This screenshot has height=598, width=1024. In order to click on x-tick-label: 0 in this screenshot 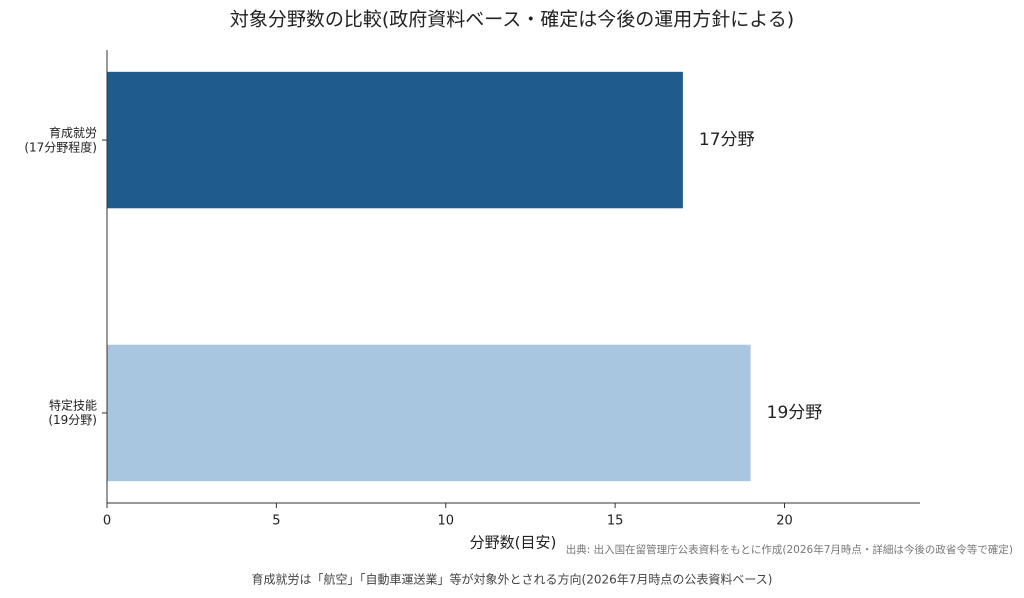, I will do `click(107, 521)`.